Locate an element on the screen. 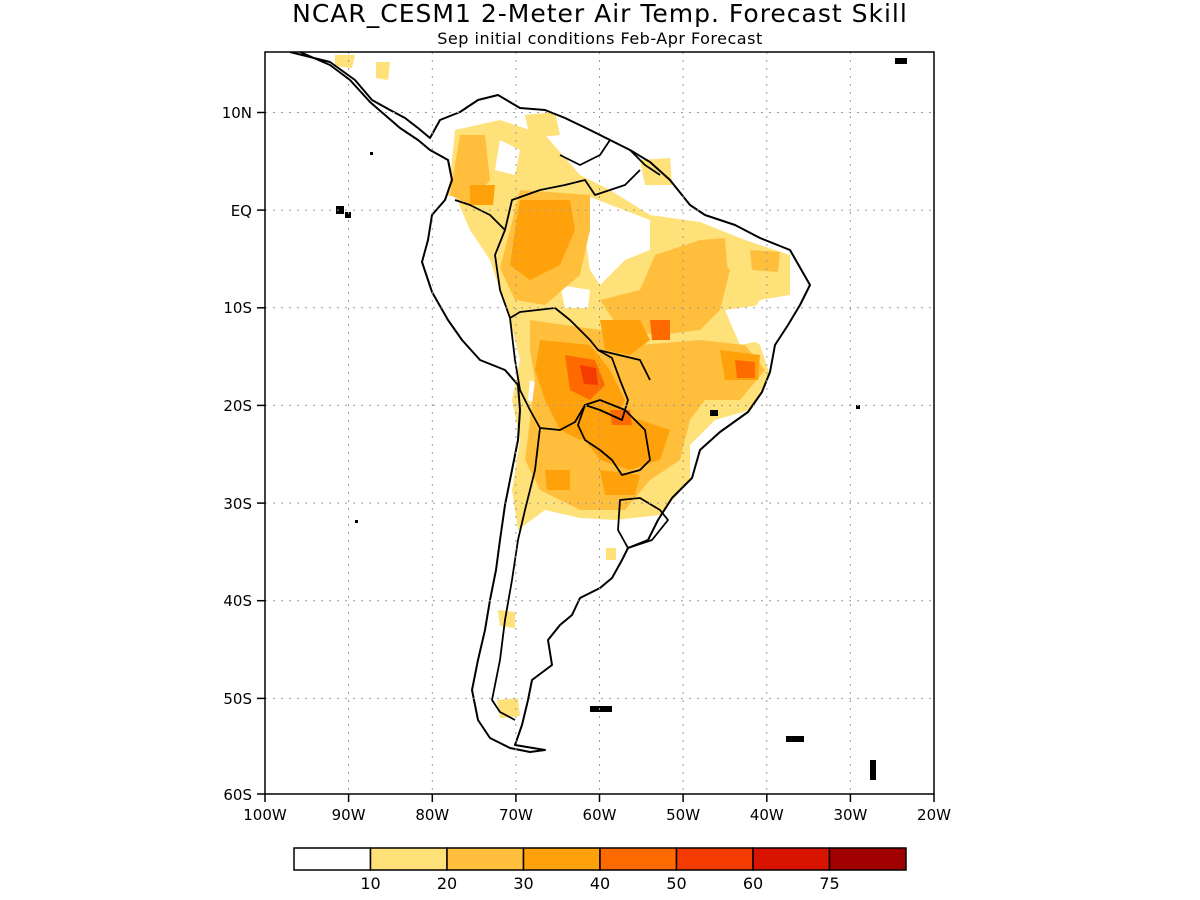 This screenshot has height=900, width=1200. lat-tick-label: EQ is located at coordinates (241, 211).